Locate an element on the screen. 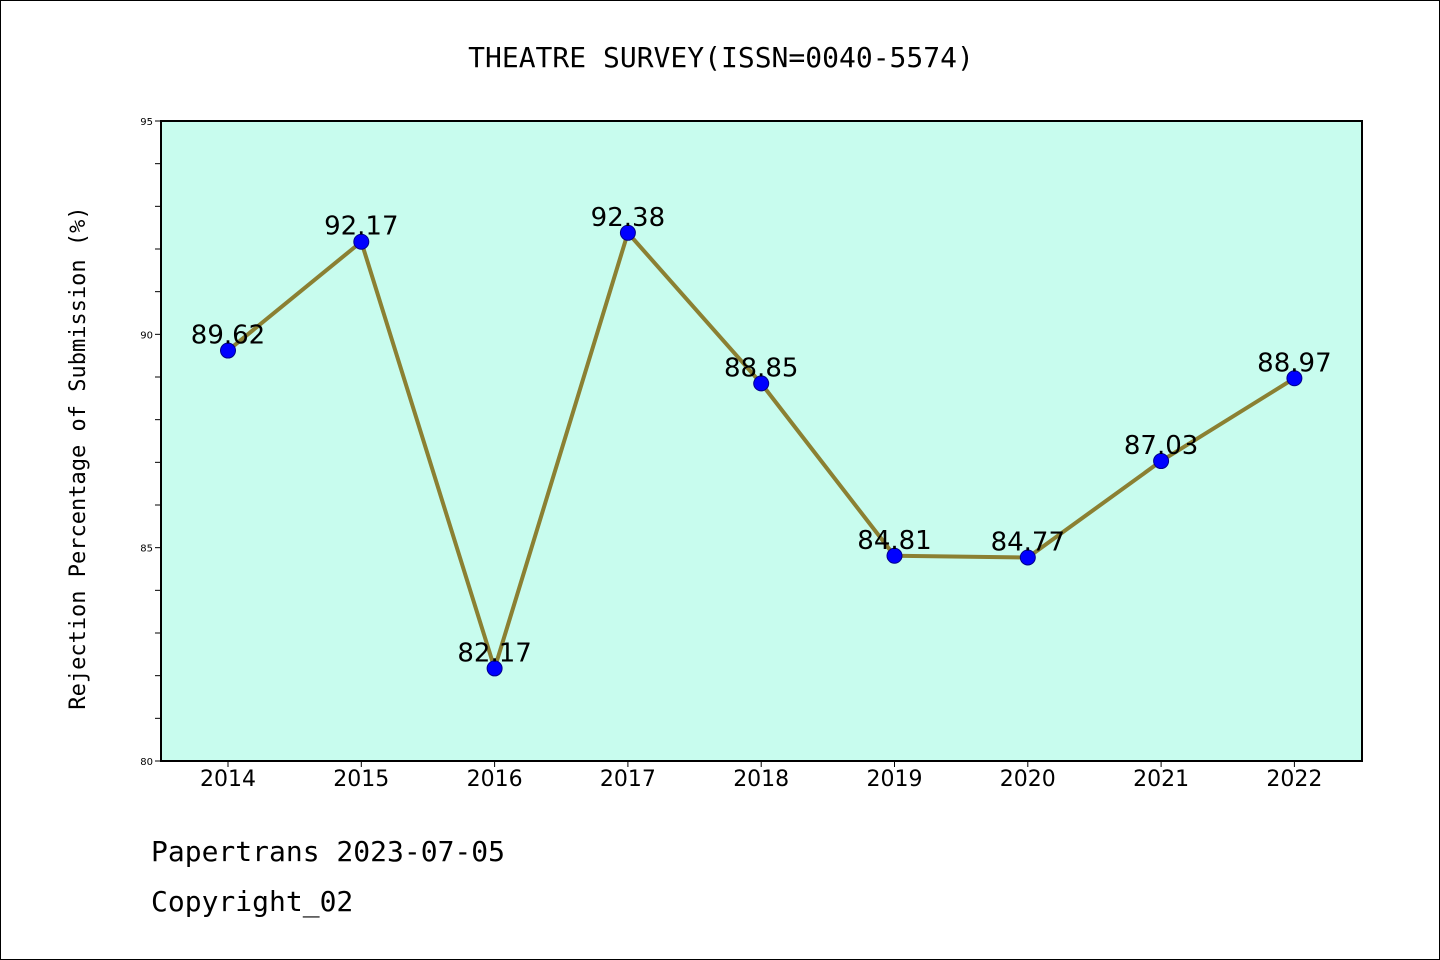 This screenshot has height=960, width=1440. chart-title: THEATRE SURVEY(ISSN=0040-5574) is located at coordinates (721, 57).